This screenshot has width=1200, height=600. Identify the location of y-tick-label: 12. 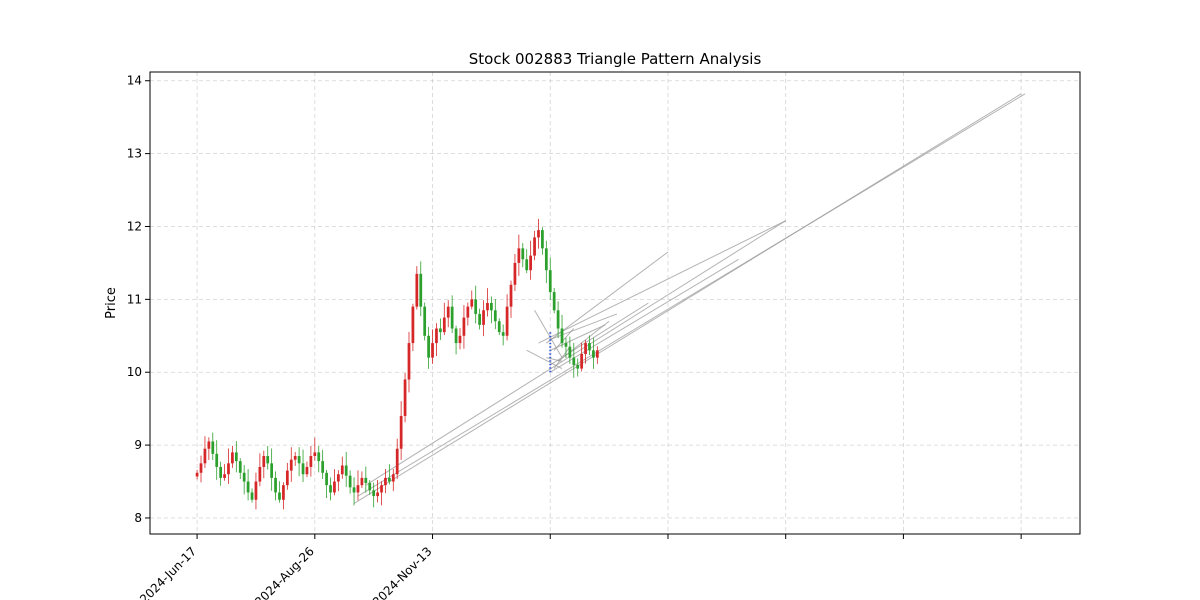
(134, 226).